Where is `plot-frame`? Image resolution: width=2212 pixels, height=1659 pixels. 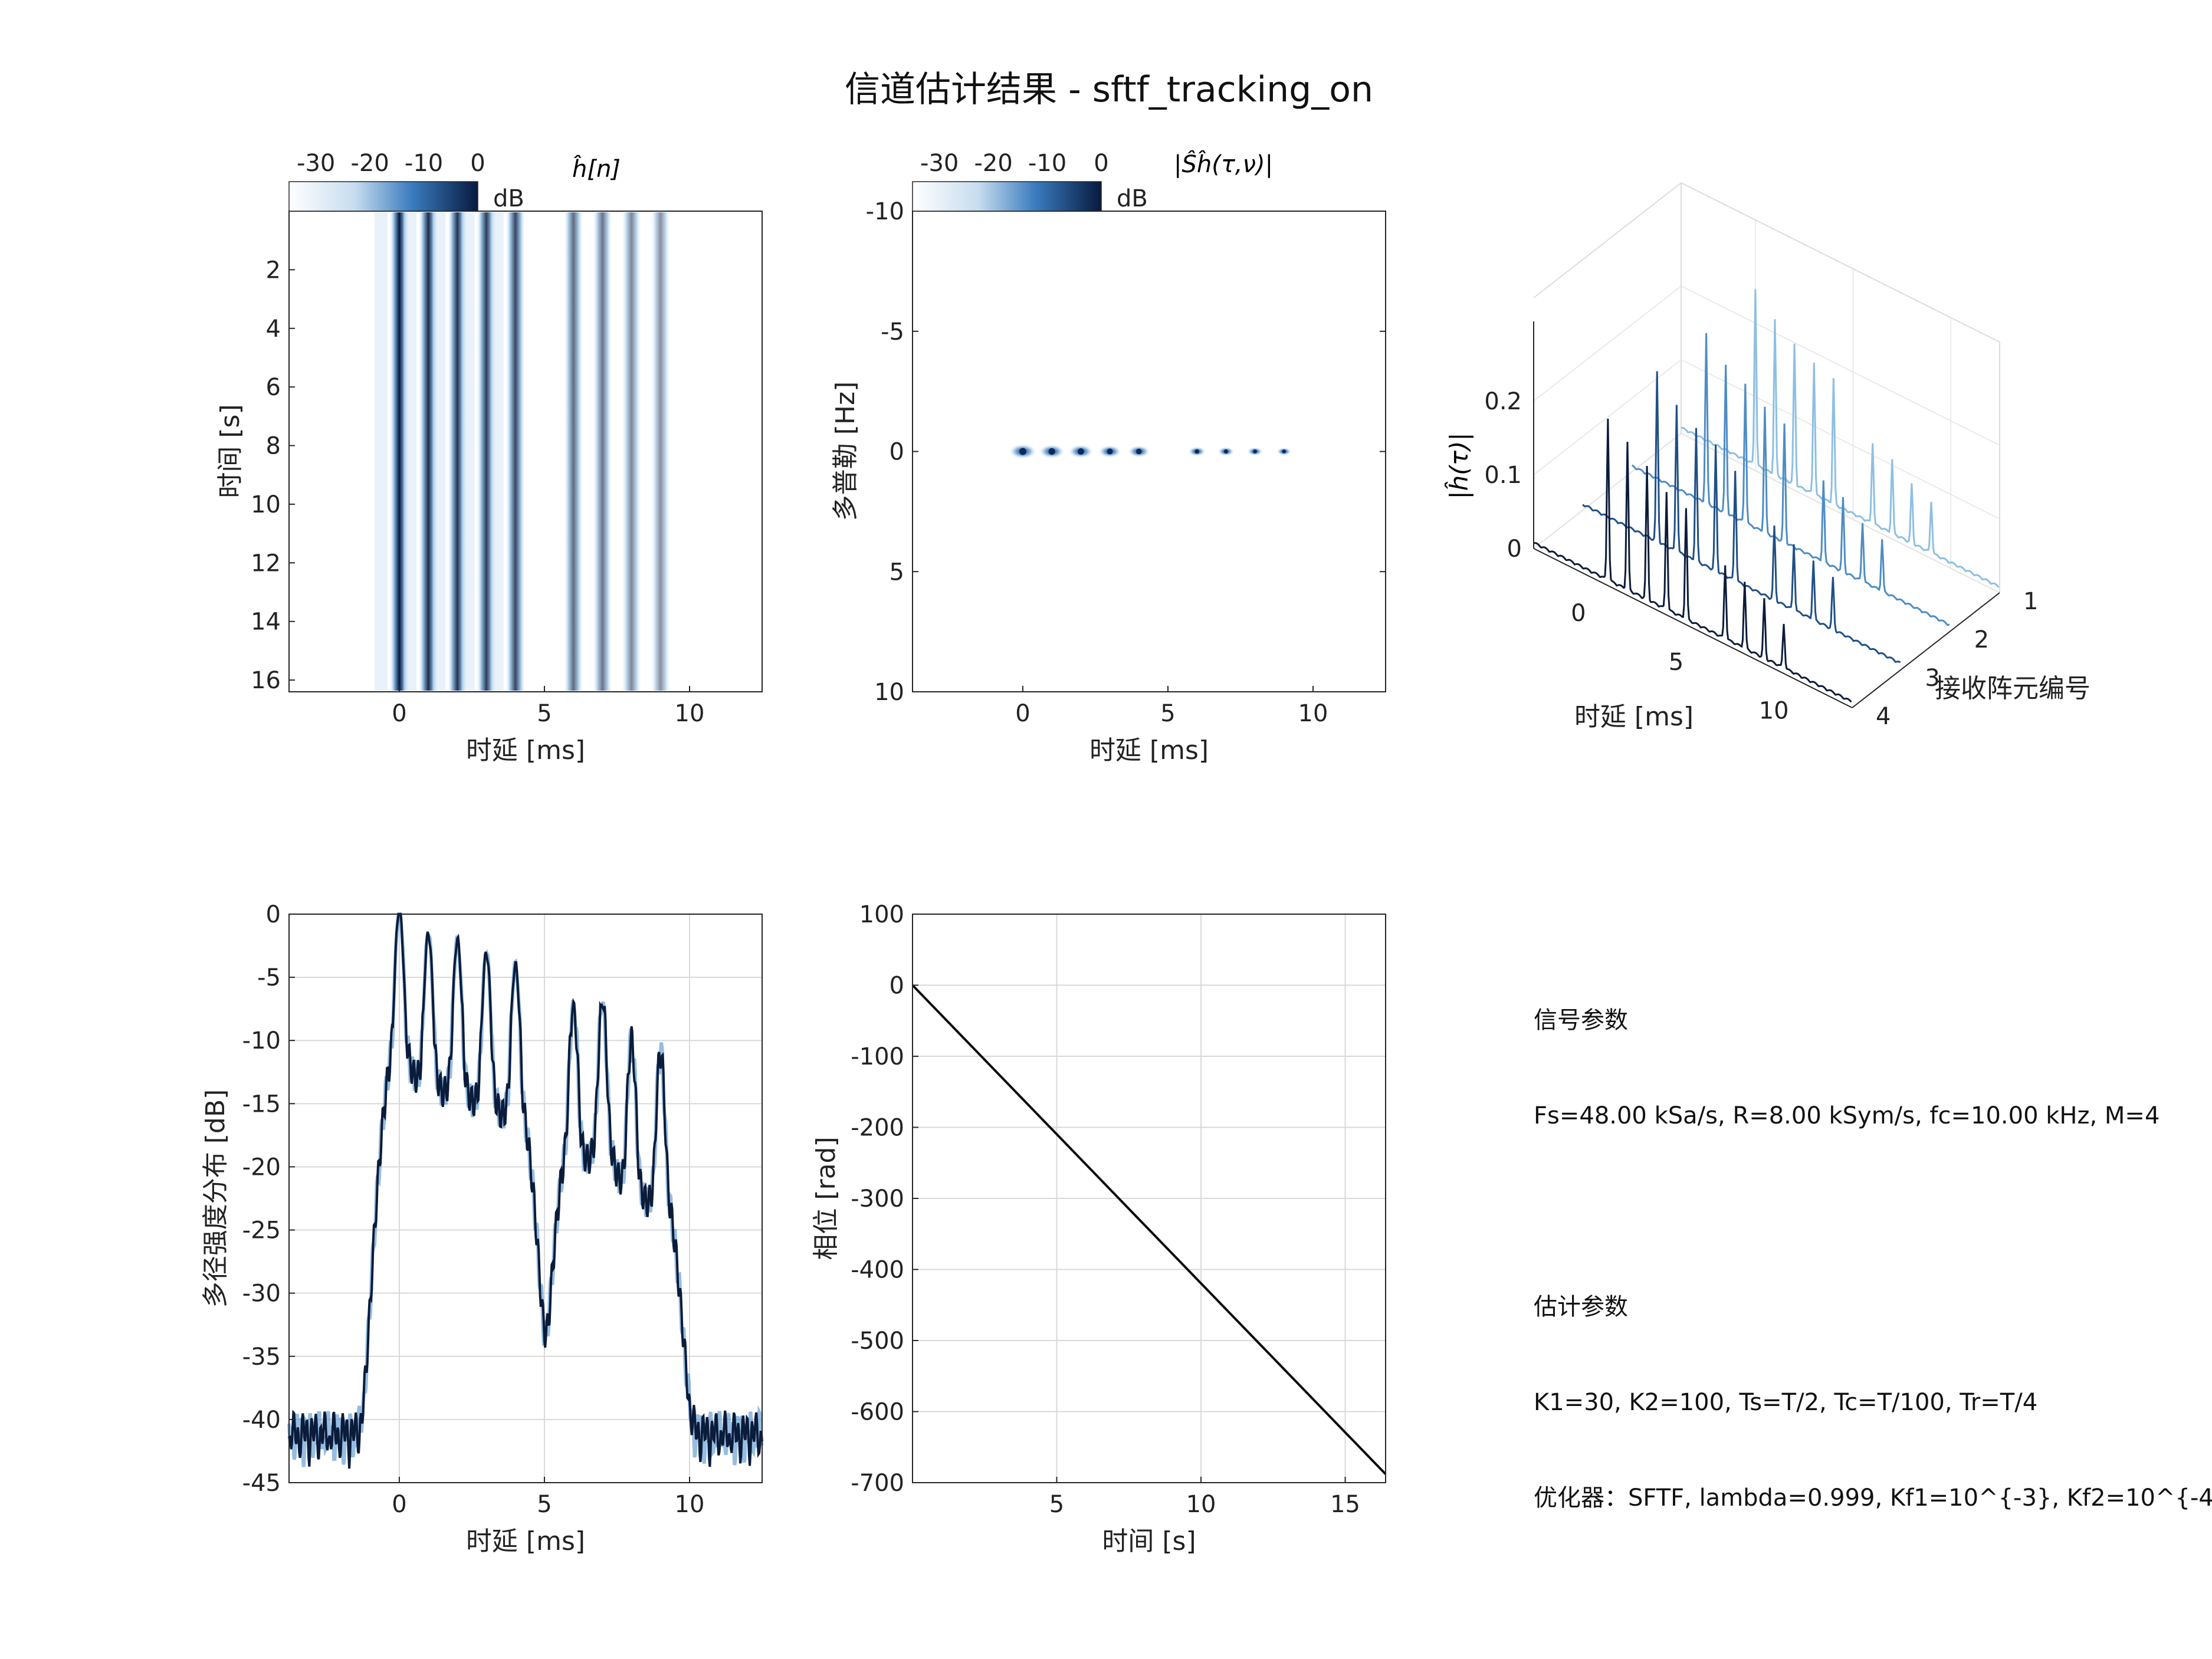 plot-frame is located at coordinates (525, 1199).